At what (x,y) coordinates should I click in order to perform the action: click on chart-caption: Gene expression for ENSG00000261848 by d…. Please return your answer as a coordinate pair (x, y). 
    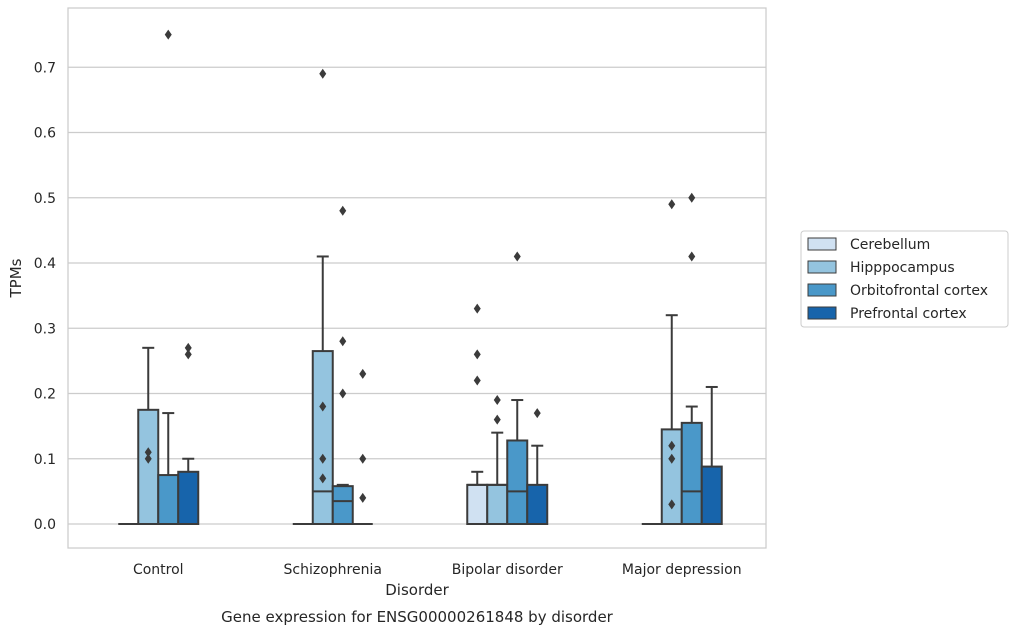
    Looking at the image, I should click on (417, 617).